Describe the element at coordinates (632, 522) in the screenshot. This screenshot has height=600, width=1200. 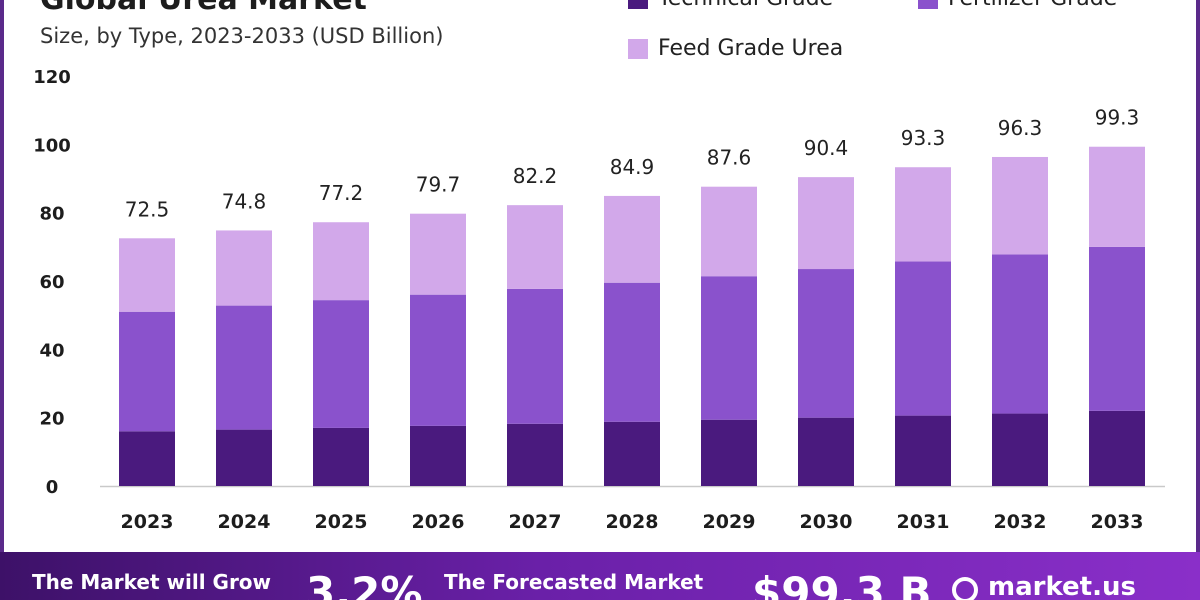
I see `x-tick-label: 2028` at that location.